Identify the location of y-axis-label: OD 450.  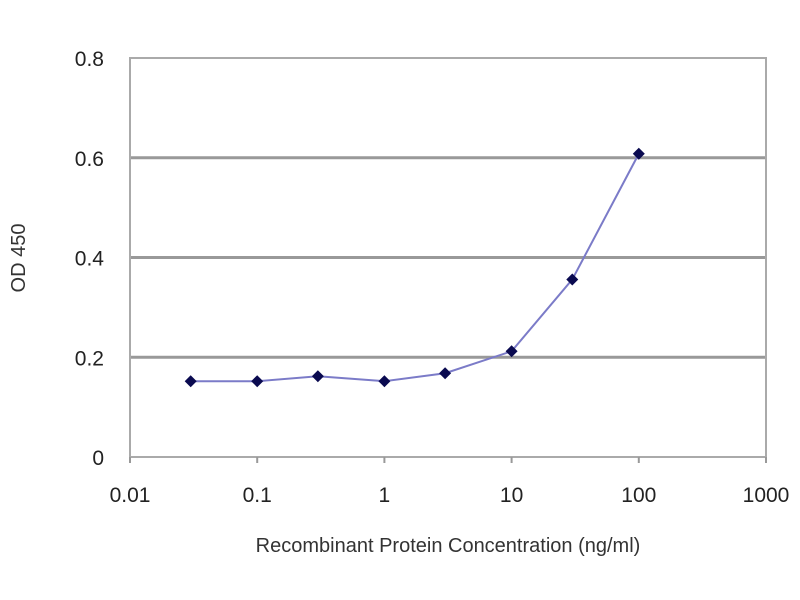
(19, 258).